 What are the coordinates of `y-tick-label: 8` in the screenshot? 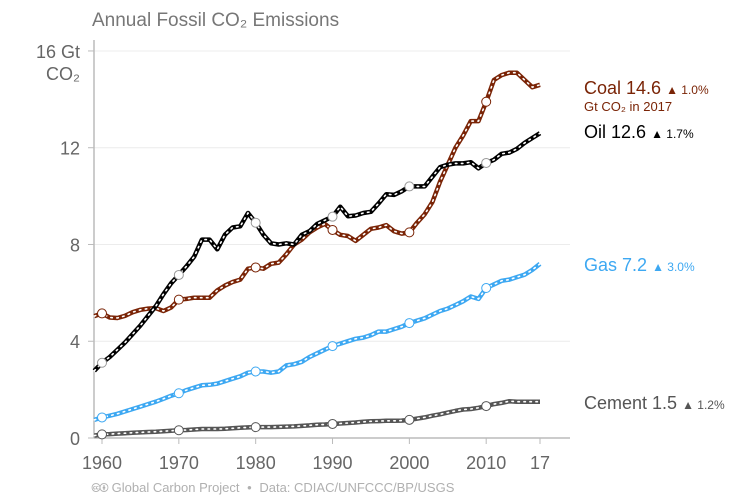 It's located at (75, 245).